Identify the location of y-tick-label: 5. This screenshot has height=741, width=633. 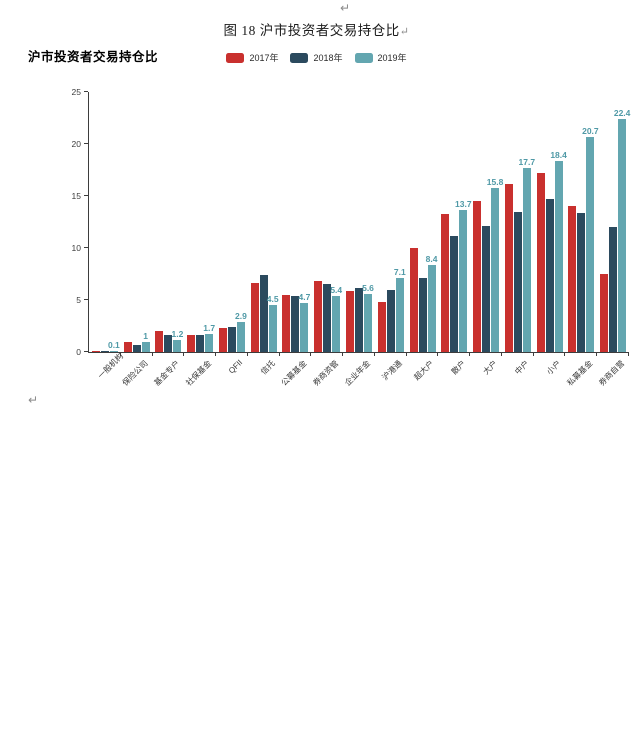
(78, 300).